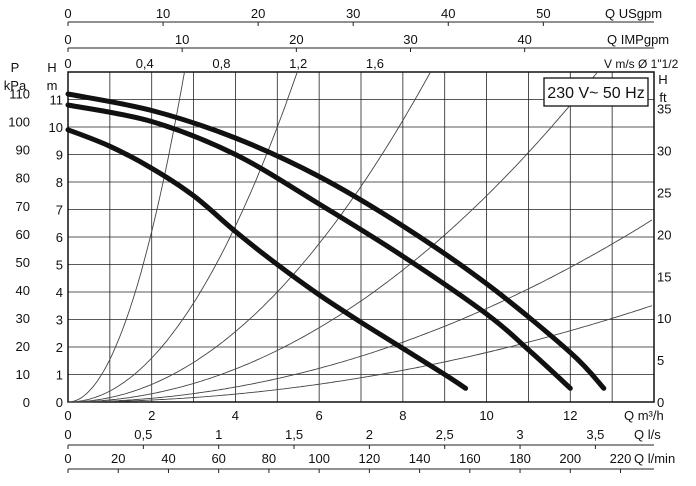 The width and height of the screenshot is (696, 486). What do you see at coordinates (641, 64) in the screenshot?
I see `velocity-scale-label: V m/s Ø 1"1/2` at bounding box center [641, 64].